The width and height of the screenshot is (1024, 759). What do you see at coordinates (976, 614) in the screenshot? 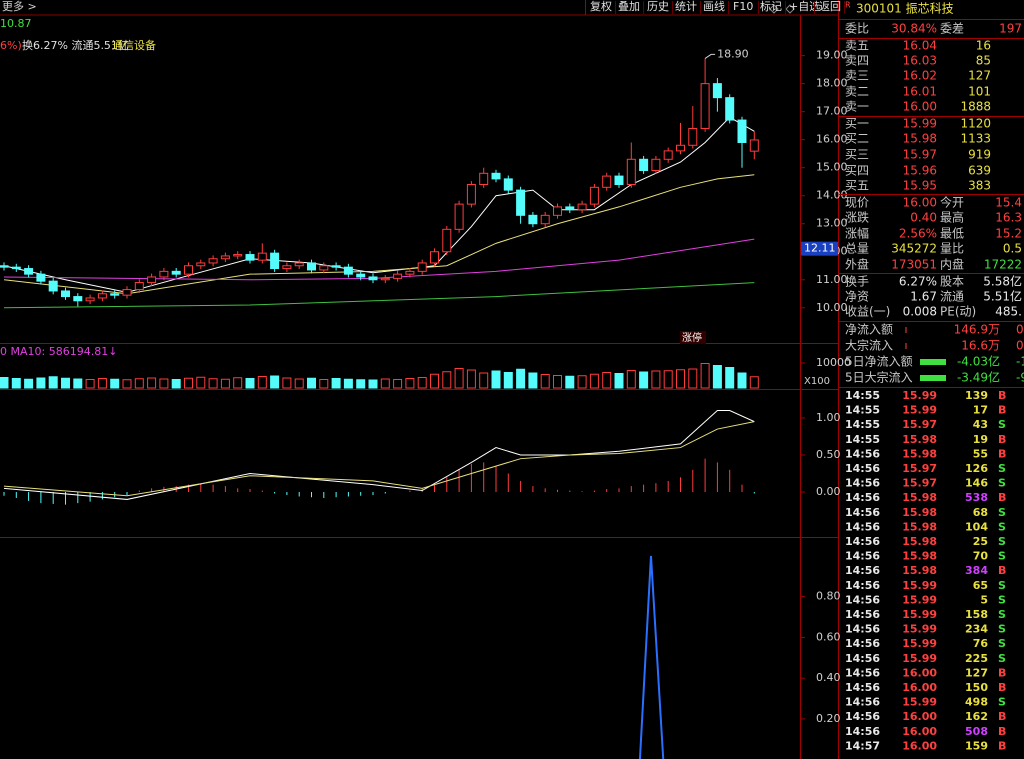
I see `trade-volume: 158` at bounding box center [976, 614].